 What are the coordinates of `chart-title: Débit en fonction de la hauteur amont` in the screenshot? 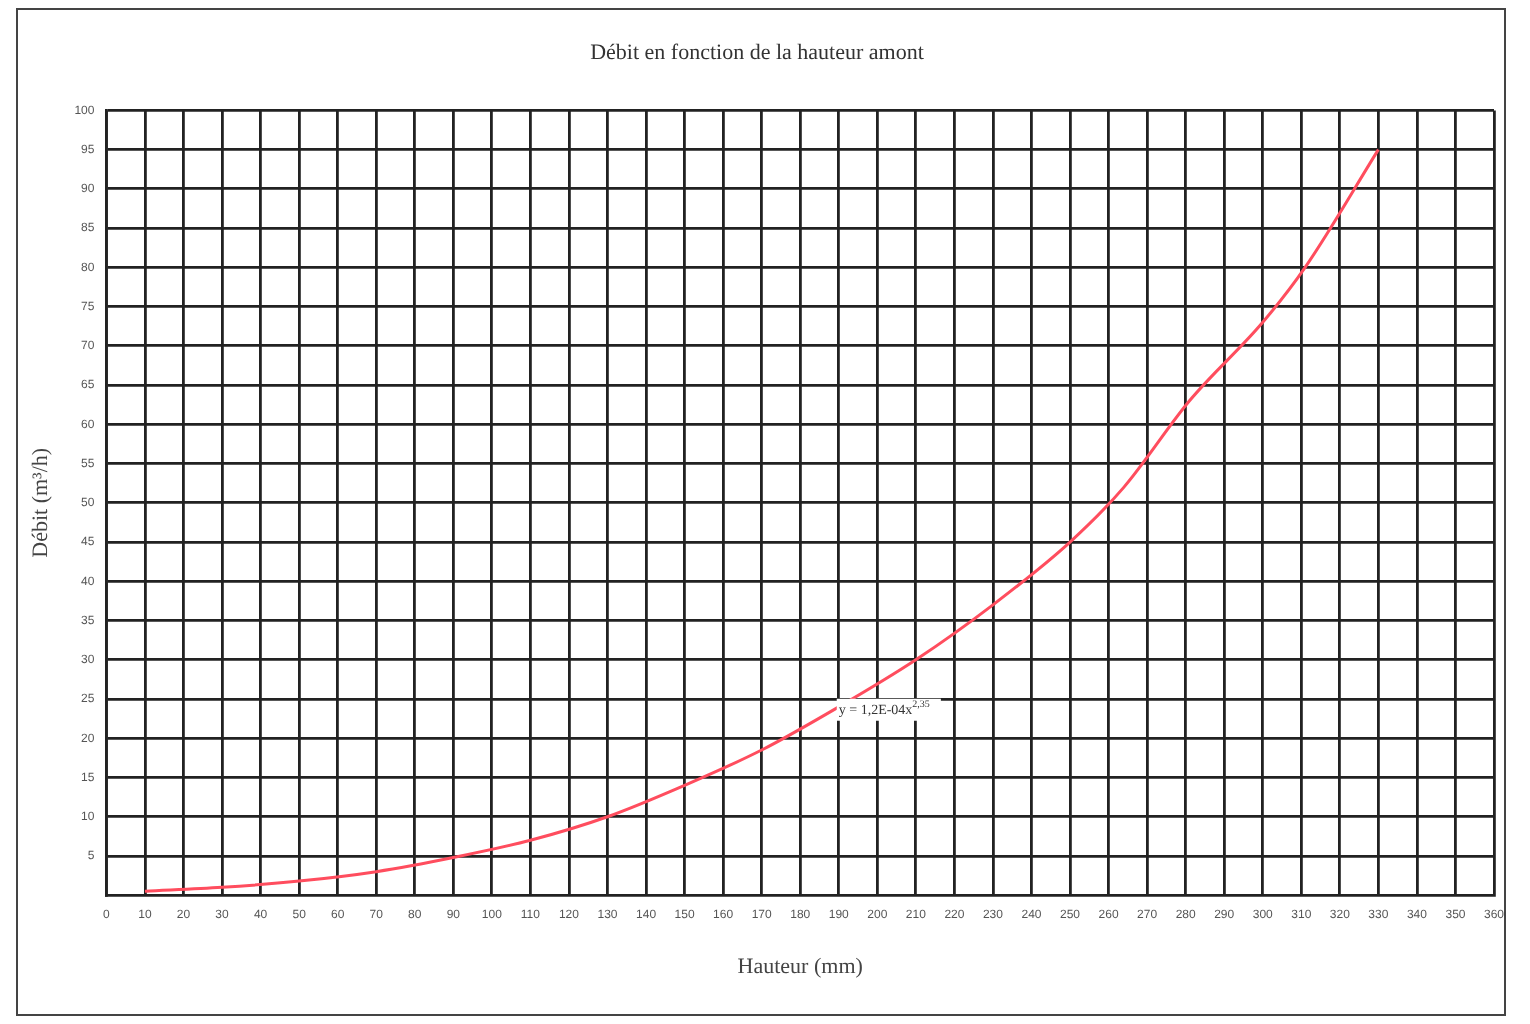 It's located at (757, 52).